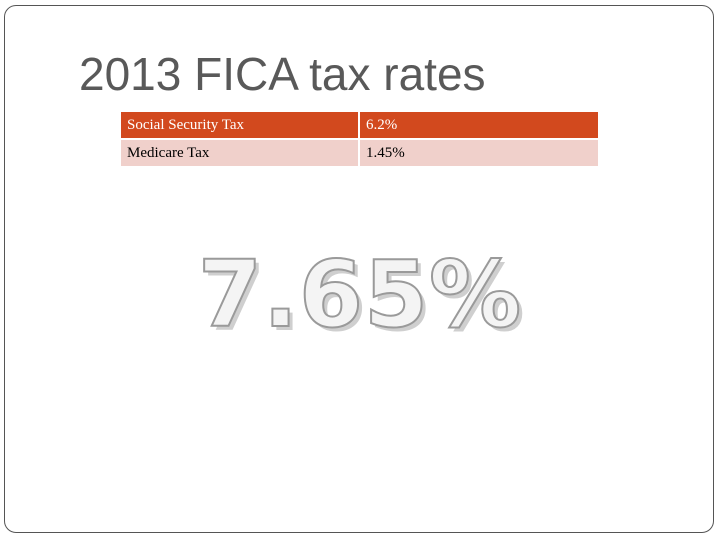 This screenshot has width=720, height=540. I want to click on tax-label-cell: Medicare Tax, so click(239, 153).